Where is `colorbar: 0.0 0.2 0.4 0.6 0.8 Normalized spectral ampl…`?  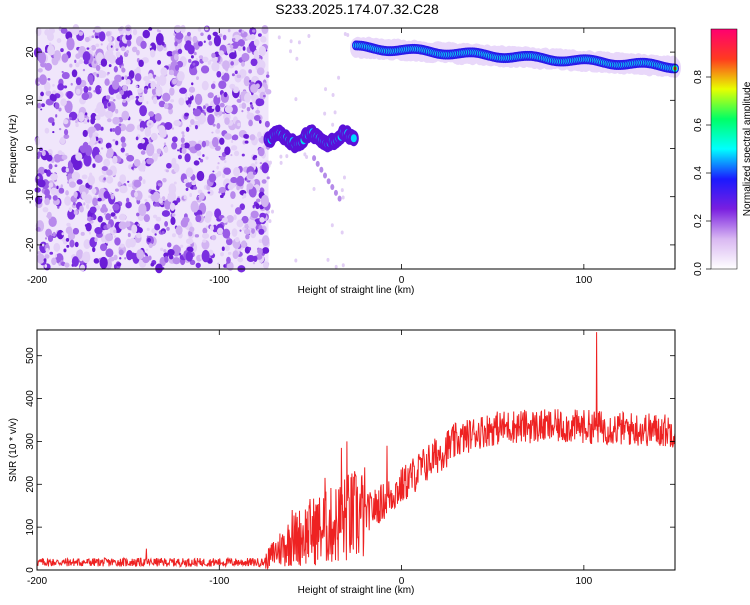 colorbar: 0.0 0.2 0.4 0.6 0.8 Normalized spectral ampl… is located at coordinates (721, 152).